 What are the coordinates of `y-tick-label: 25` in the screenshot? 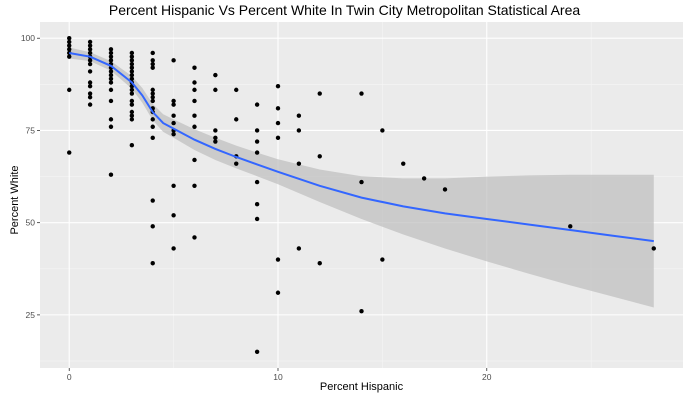 It's located at (31, 315).